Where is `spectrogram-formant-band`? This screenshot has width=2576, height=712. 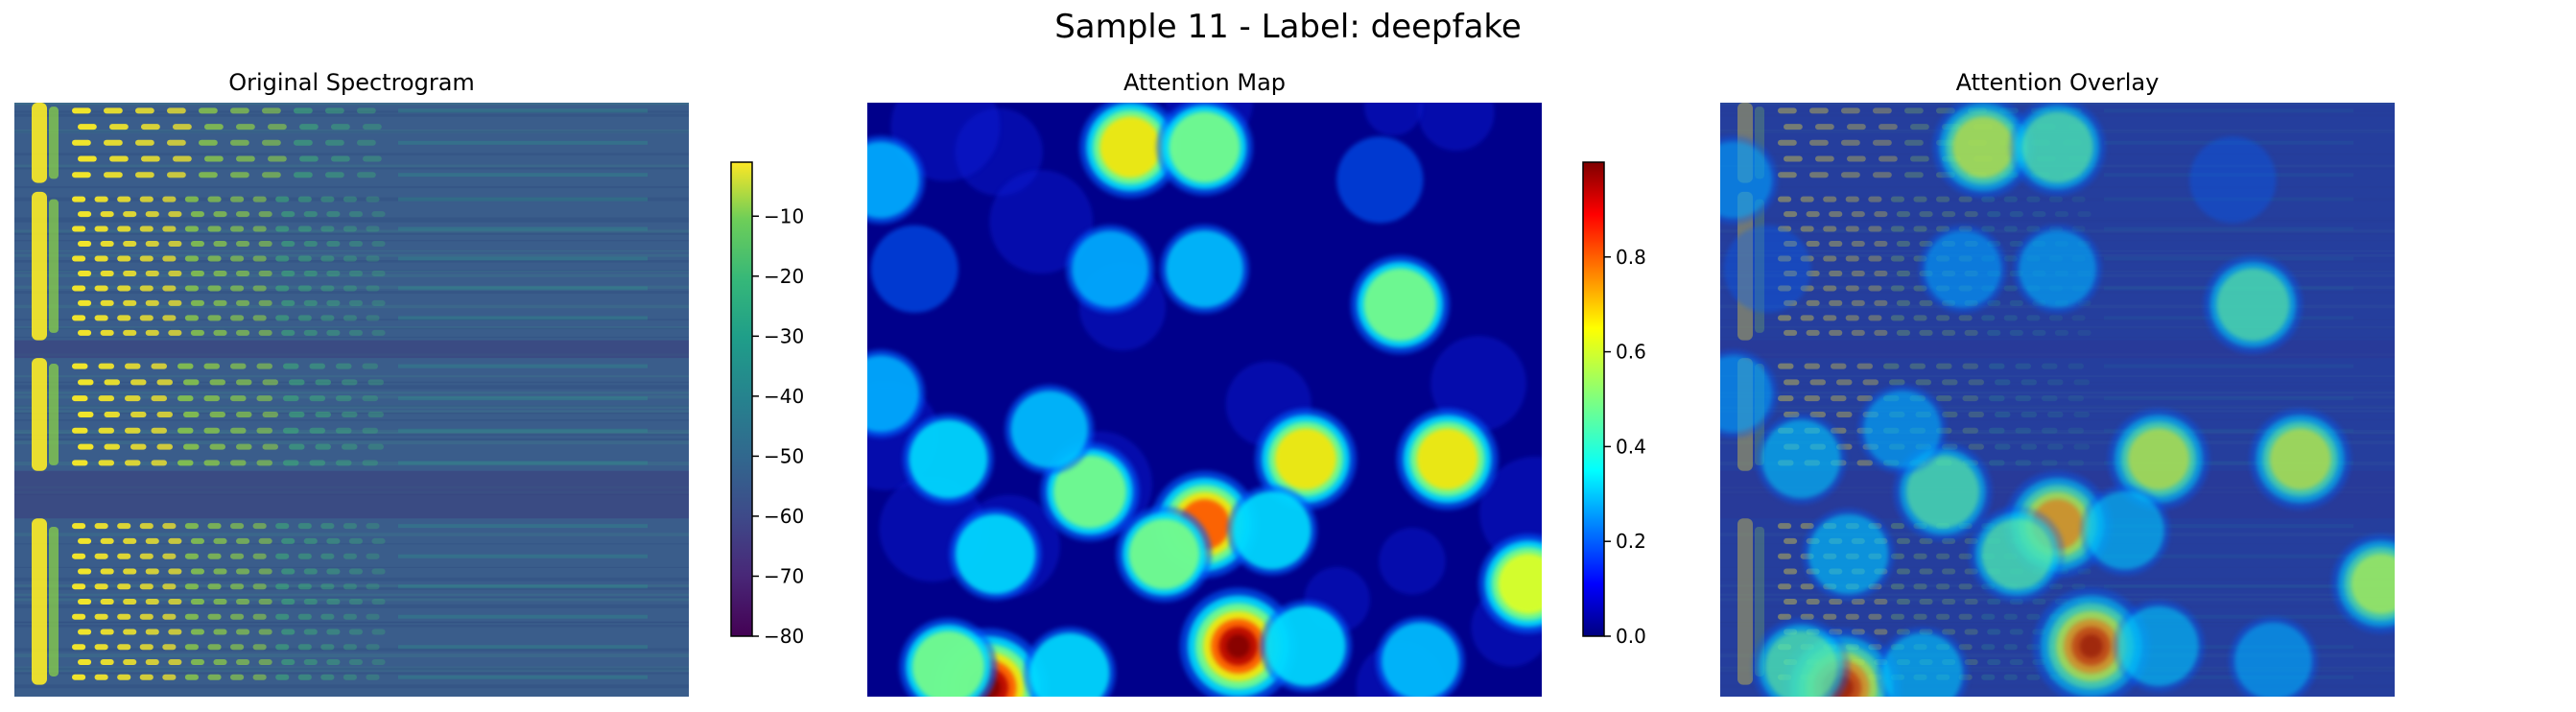 spectrogram-formant-band is located at coordinates (40, 143).